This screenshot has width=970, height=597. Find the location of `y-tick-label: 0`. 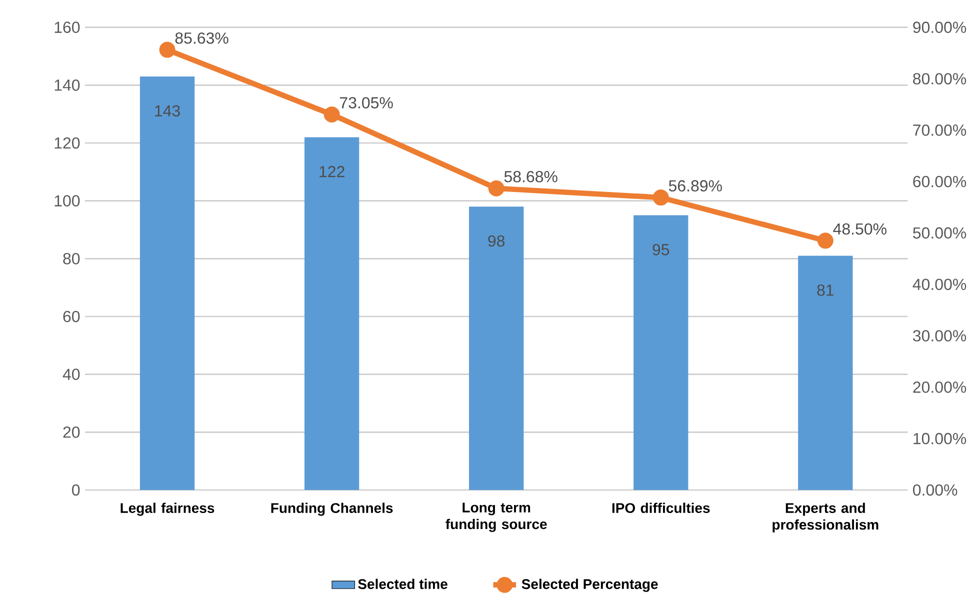

y-tick-label: 0 is located at coordinates (76, 490).